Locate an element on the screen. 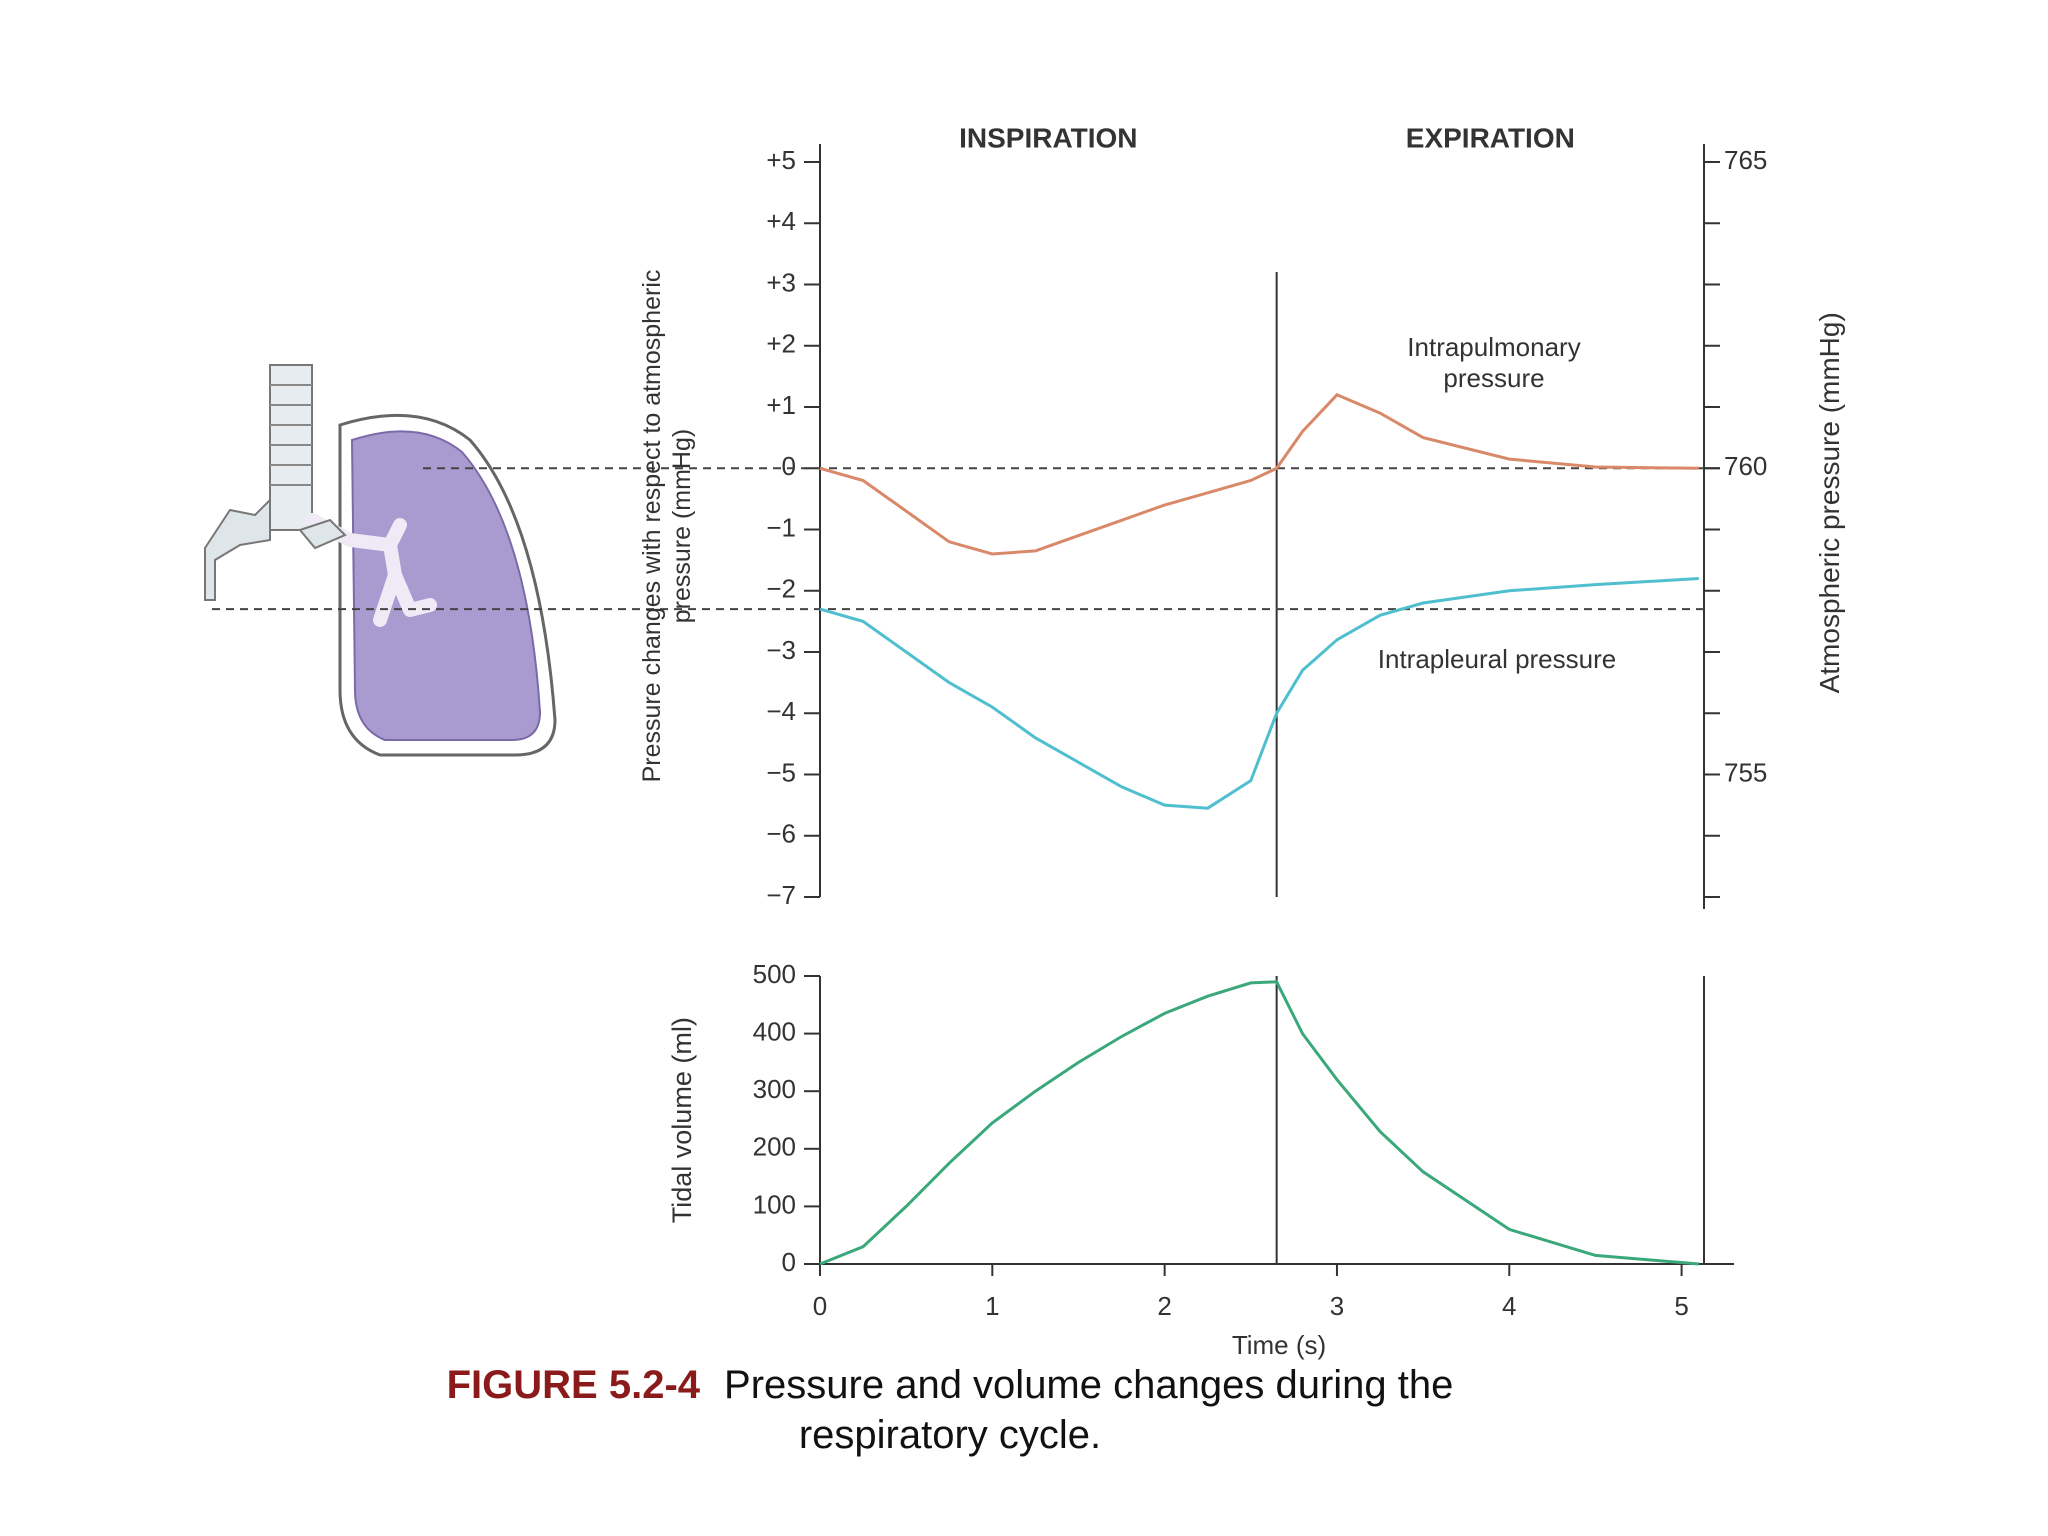 This screenshot has width=2048, height=1536. y-tick-label: −3 is located at coordinates (781, 650).